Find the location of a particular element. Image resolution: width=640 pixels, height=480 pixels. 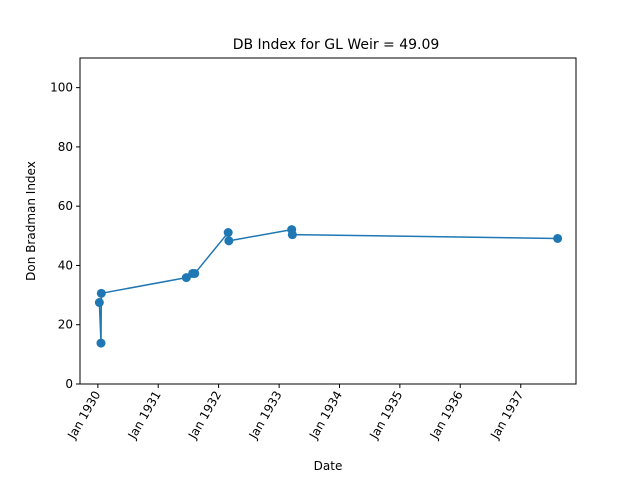

x-tick-label: Jan 1930 is located at coordinates (83, 416).